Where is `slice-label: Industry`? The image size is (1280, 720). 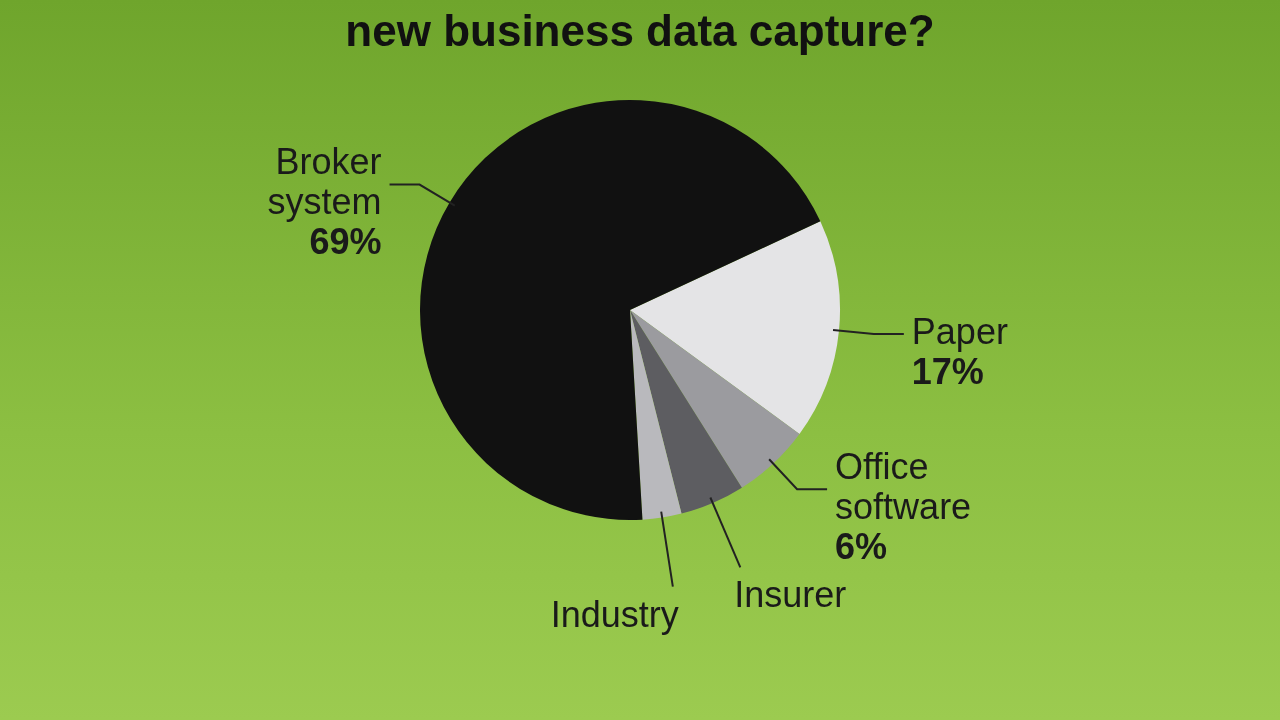
slice-label: Industry is located at coordinates (614, 614).